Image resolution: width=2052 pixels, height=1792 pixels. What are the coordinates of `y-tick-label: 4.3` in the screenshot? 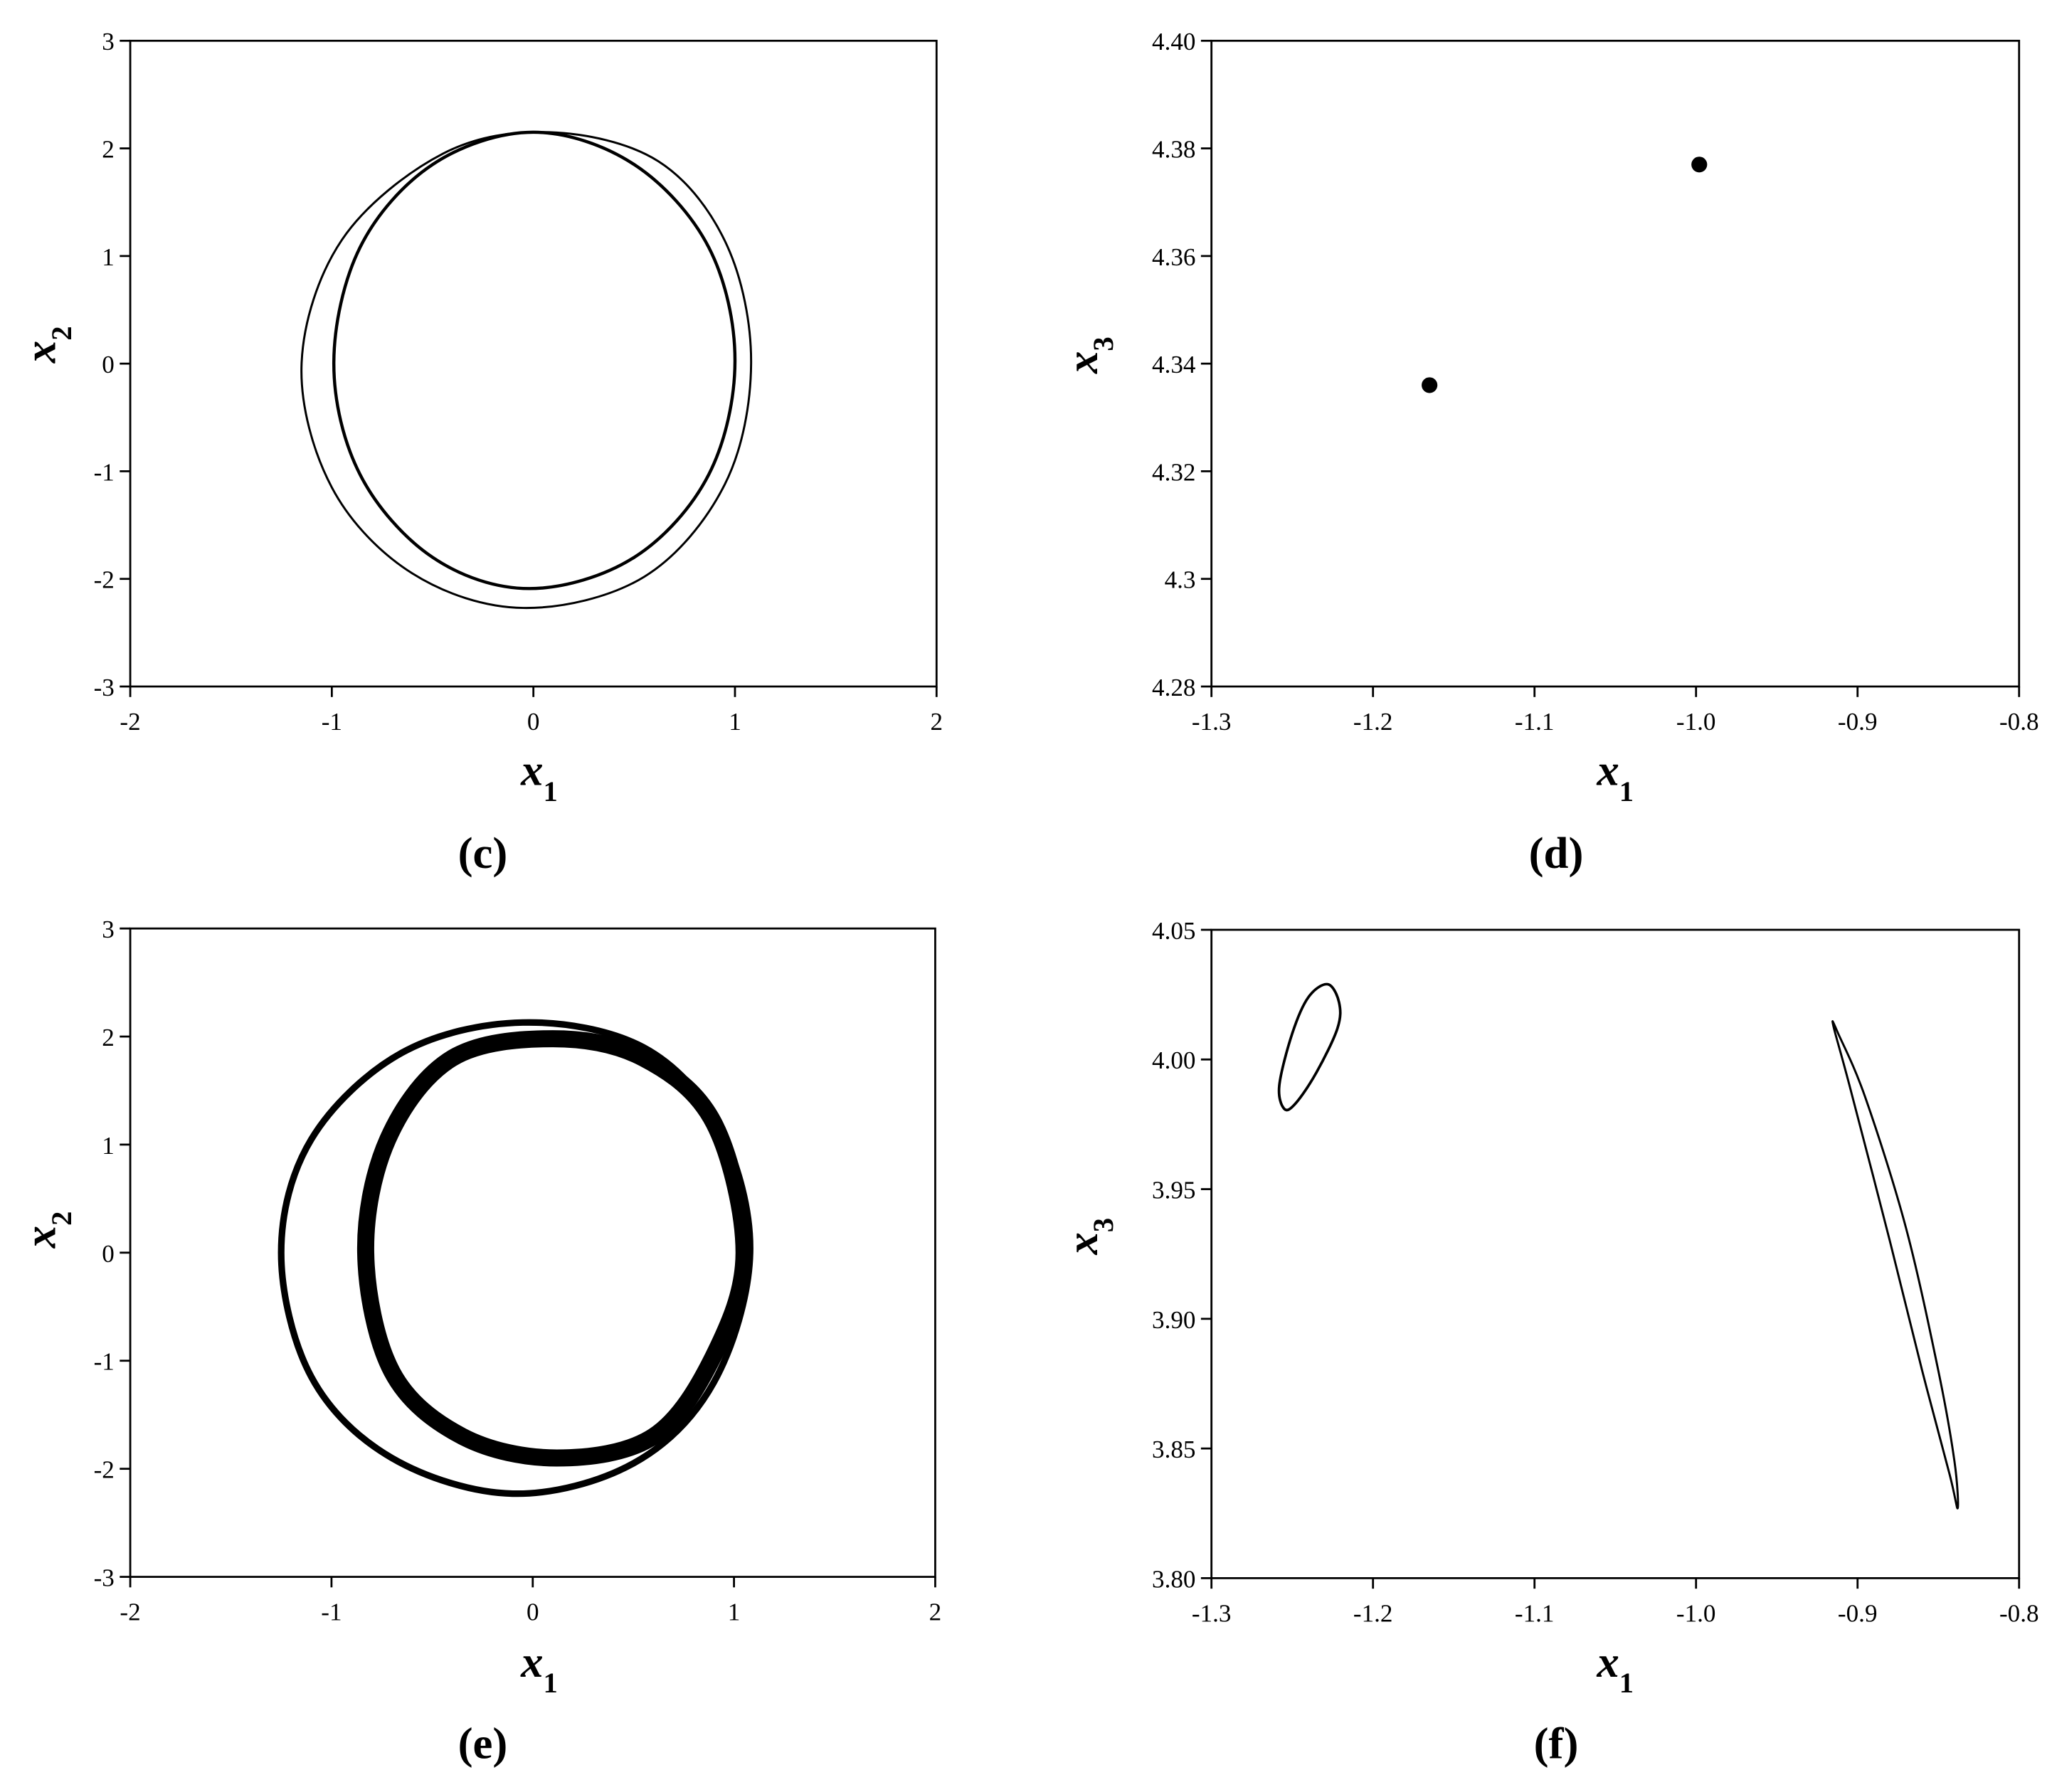 It's located at (1180, 580).